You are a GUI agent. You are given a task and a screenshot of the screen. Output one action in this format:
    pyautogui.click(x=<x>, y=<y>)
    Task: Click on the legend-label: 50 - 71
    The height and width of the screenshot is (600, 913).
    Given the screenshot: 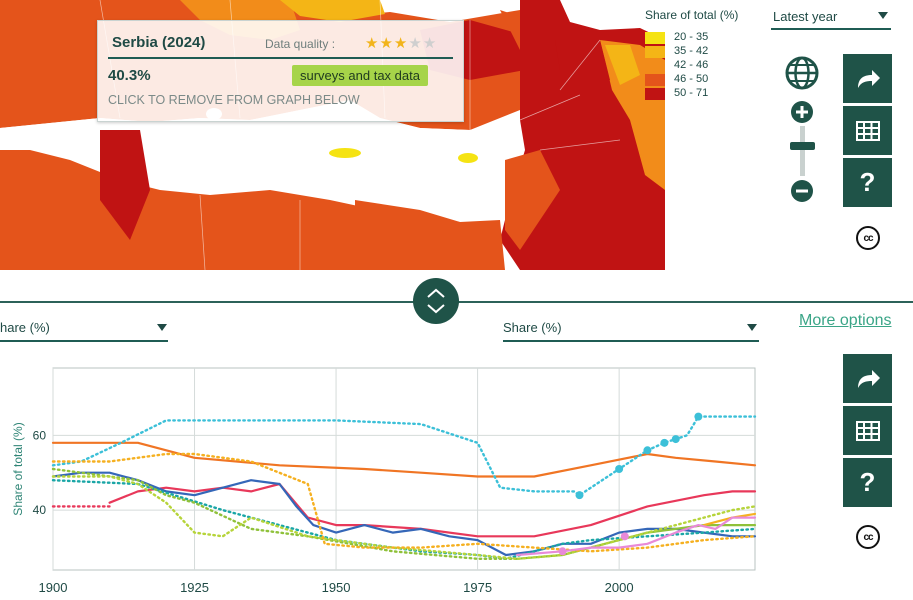 What is the action you would take?
    pyautogui.click(x=691, y=93)
    